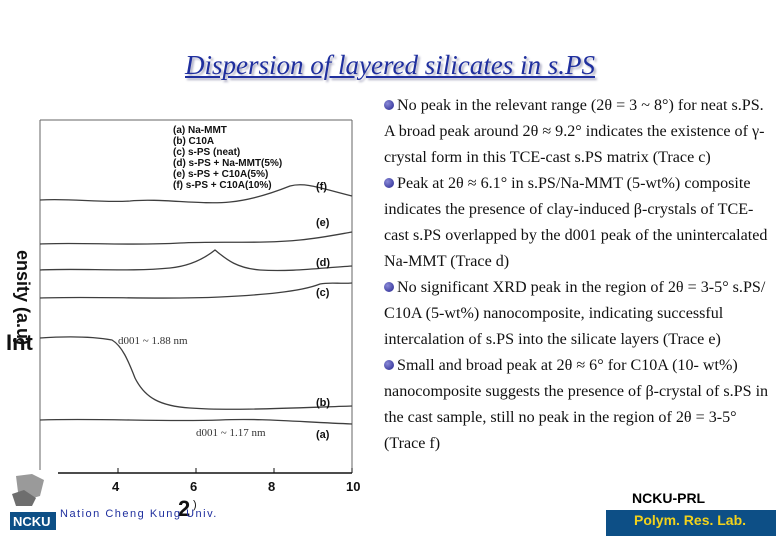  Describe the element at coordinates (32, 521) in the screenshot. I see `logo-text: NCKU` at that location.